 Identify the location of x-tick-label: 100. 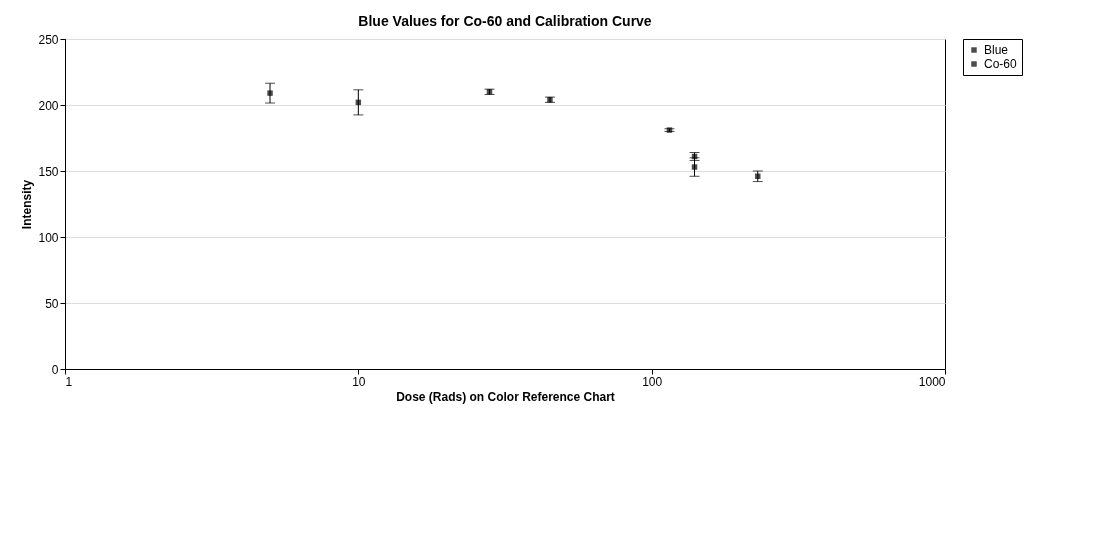
(652, 381).